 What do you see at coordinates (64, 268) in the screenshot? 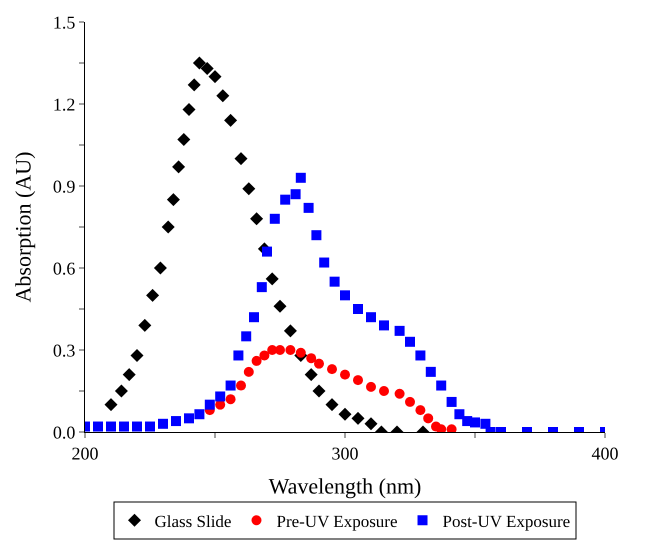
I see `y-tick-label: 0.6` at bounding box center [64, 268].